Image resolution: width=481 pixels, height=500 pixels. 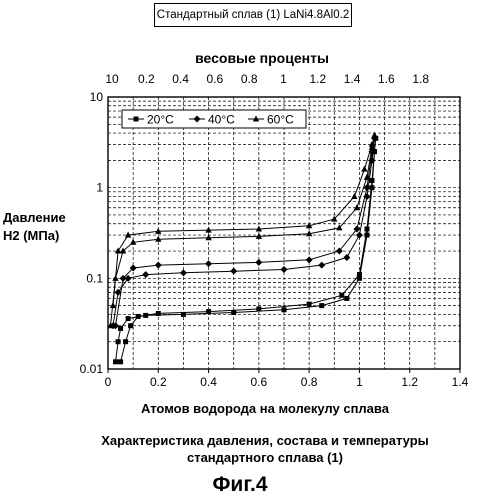 I want to click on top-tick-label: 0.8, so click(x=249, y=79).